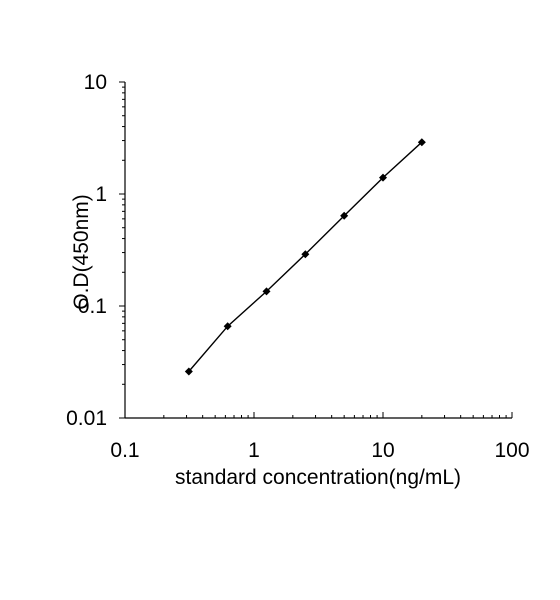  Describe the element at coordinates (81, 252) in the screenshot. I see `y-axis-title: O.D(450nm)` at that location.